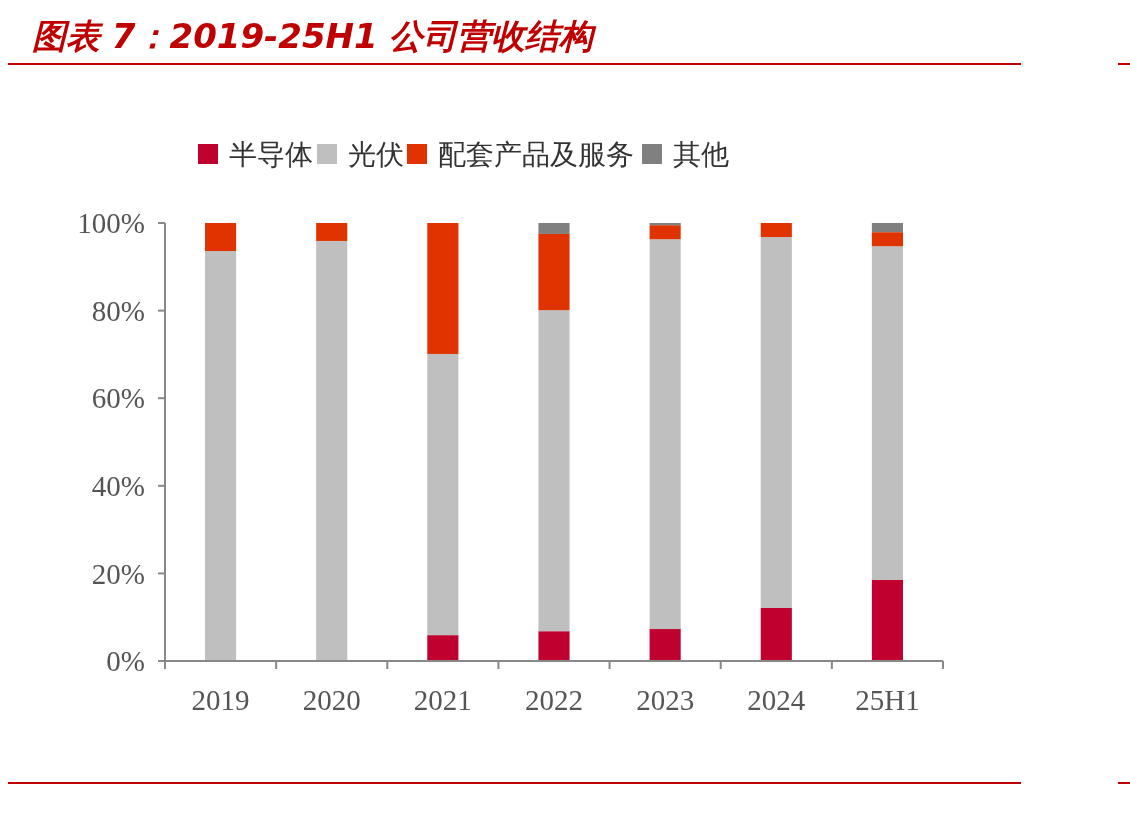 This screenshot has height=831, width=1130. I want to click on legend-label: 配套产品及服务, so click(536, 154).